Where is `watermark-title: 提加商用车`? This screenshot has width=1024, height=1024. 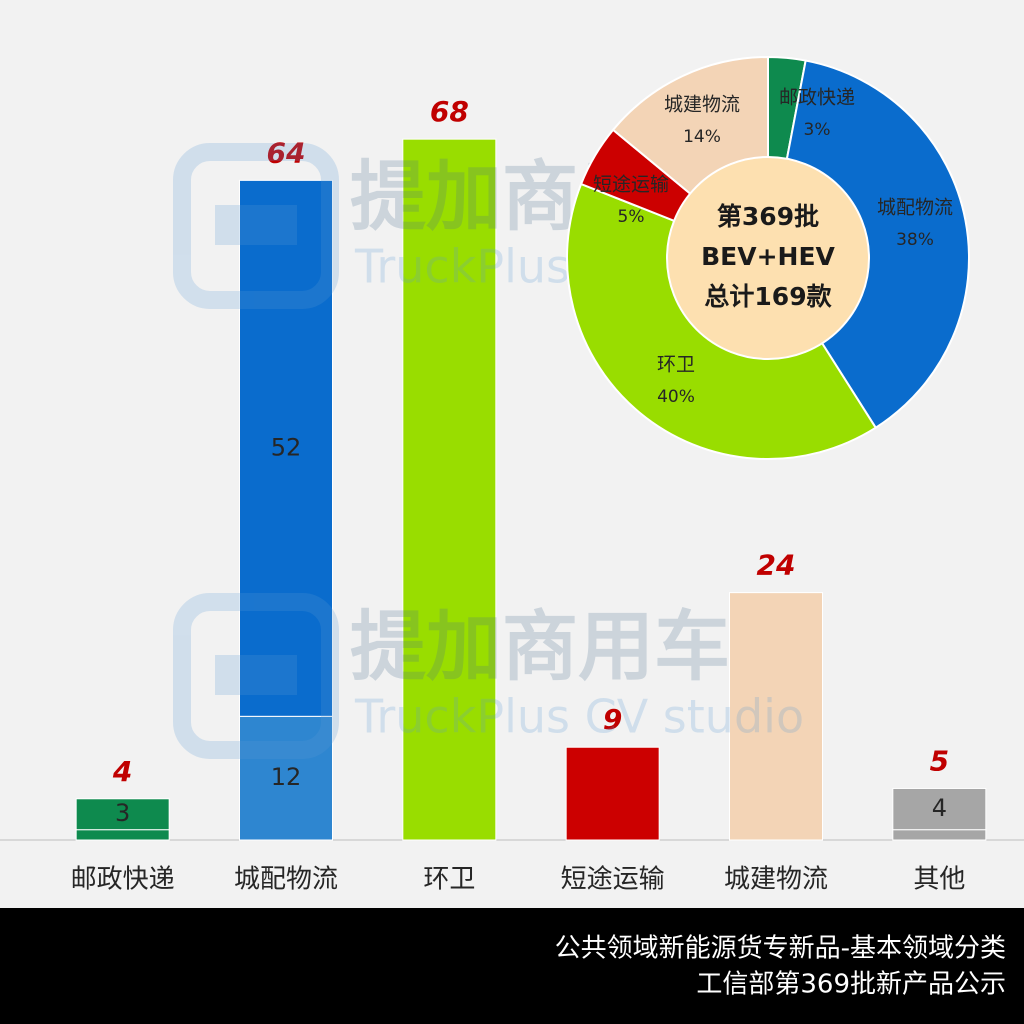
watermark-title: 提加商用车 is located at coordinates (540, 646).